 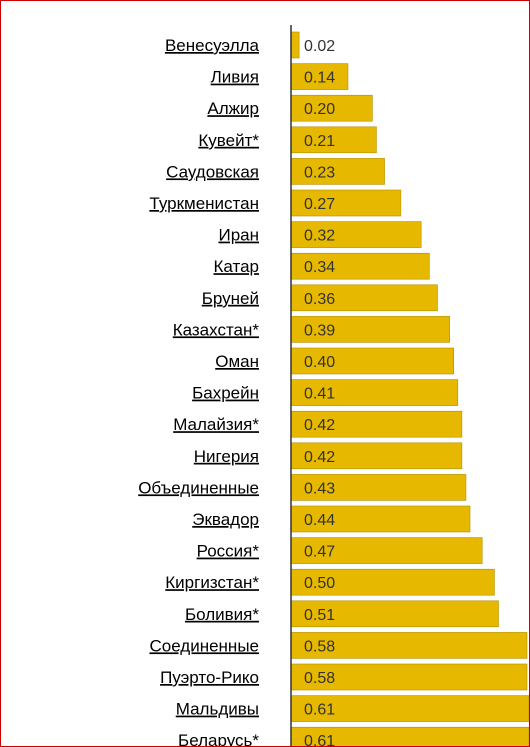 I want to click on value-label-2: 0.14, so click(x=319, y=78).